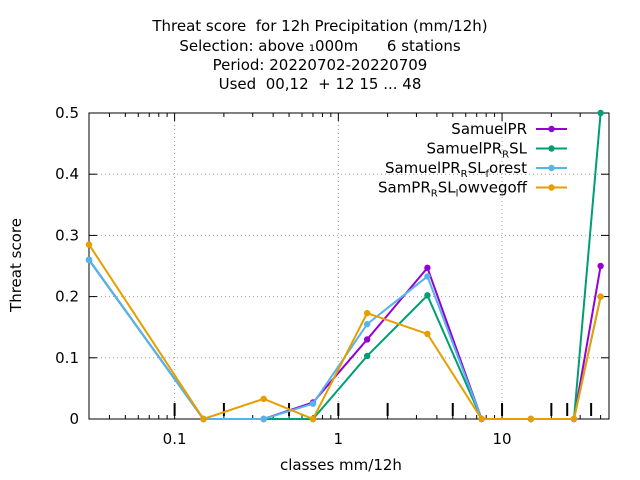  I want to click on title-line-3: Period: 20220702-20220709, so click(320, 65).